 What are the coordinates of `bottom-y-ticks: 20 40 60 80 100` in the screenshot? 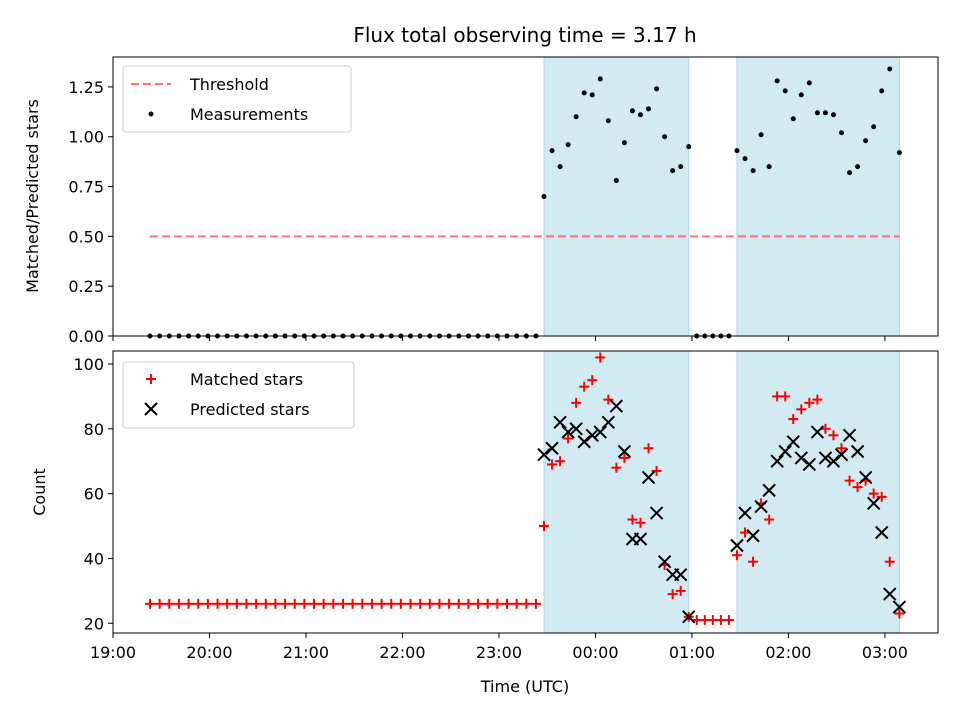 It's located at (93, 494).